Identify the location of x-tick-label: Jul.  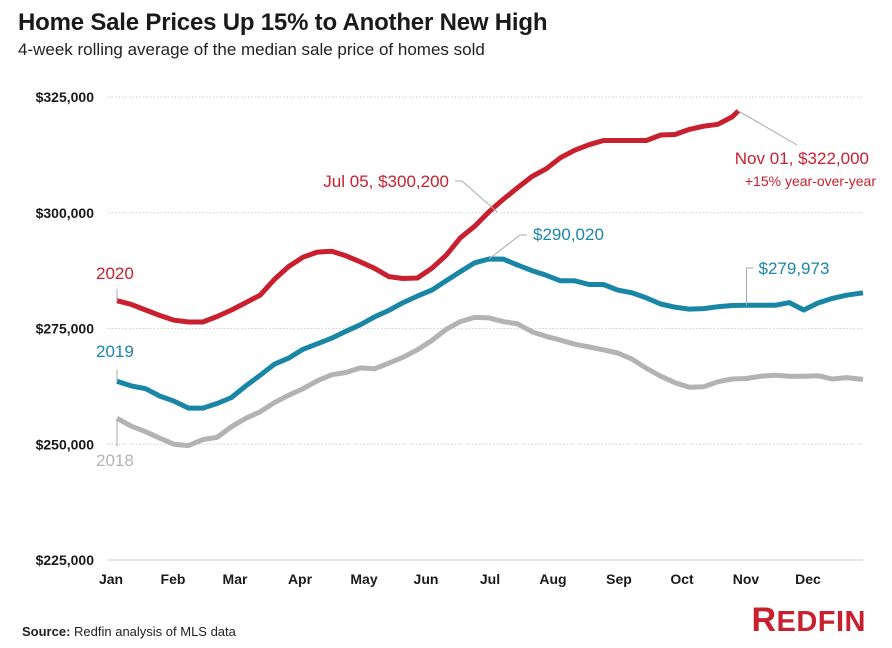
(490, 579).